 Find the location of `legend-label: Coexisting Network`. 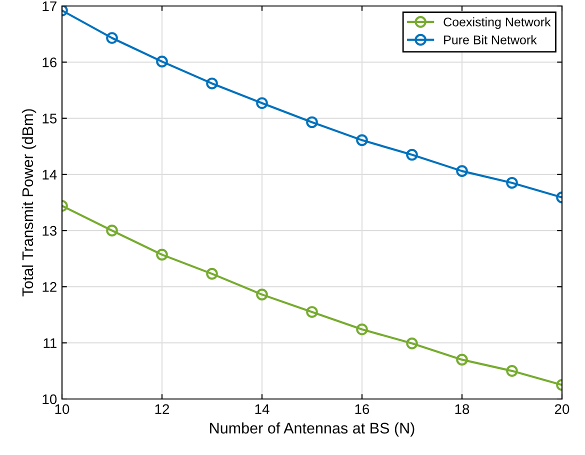

legend-label: Coexisting Network is located at coordinates (497, 23).